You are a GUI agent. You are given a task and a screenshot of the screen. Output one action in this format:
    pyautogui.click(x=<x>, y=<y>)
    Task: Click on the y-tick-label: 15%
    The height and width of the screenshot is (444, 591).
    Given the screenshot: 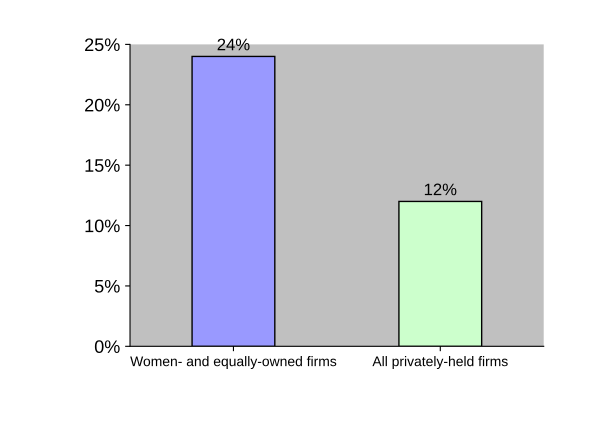 What is the action you would take?
    pyautogui.click(x=103, y=165)
    